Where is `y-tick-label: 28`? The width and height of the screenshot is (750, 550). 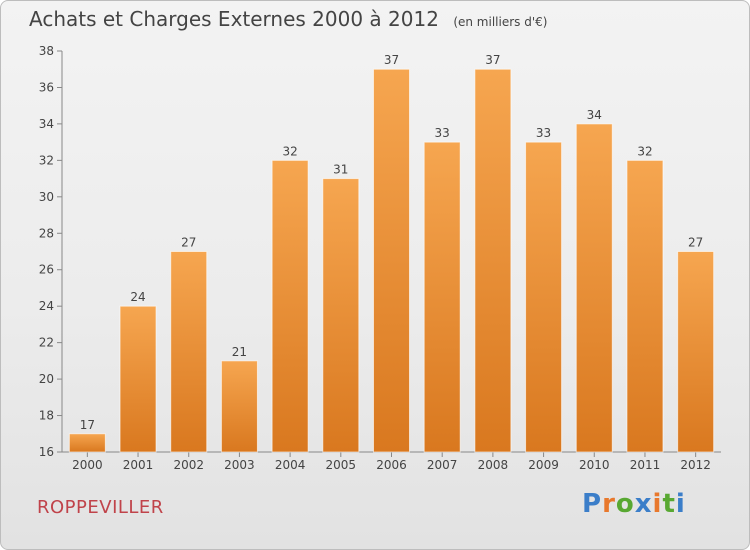
y-tick-label: 28 is located at coordinates (46, 233).